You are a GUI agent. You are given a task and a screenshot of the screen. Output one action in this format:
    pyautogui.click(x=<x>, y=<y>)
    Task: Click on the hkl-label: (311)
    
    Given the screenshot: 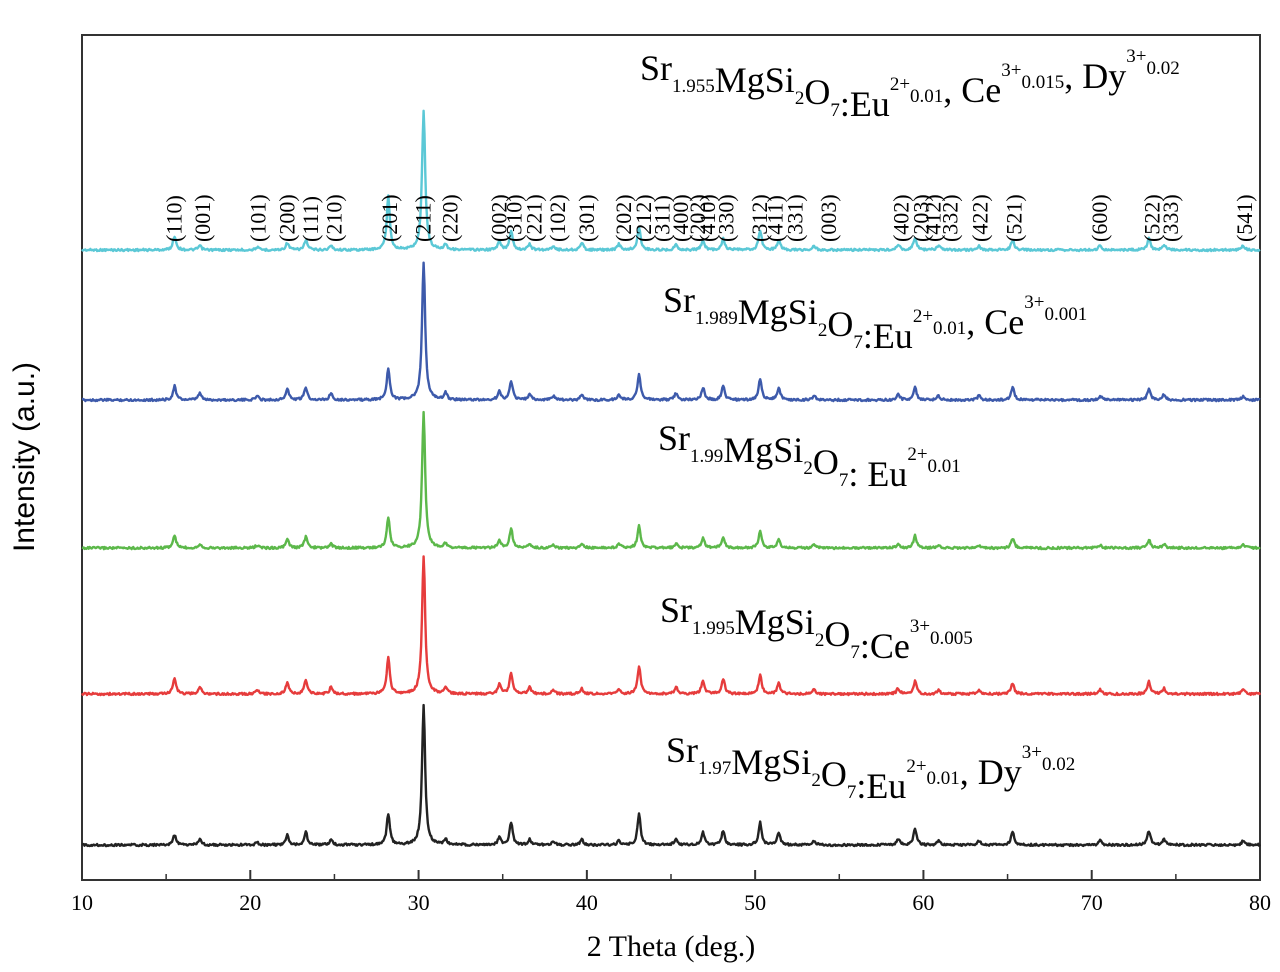 What is the action you would take?
    pyautogui.click(x=662, y=218)
    